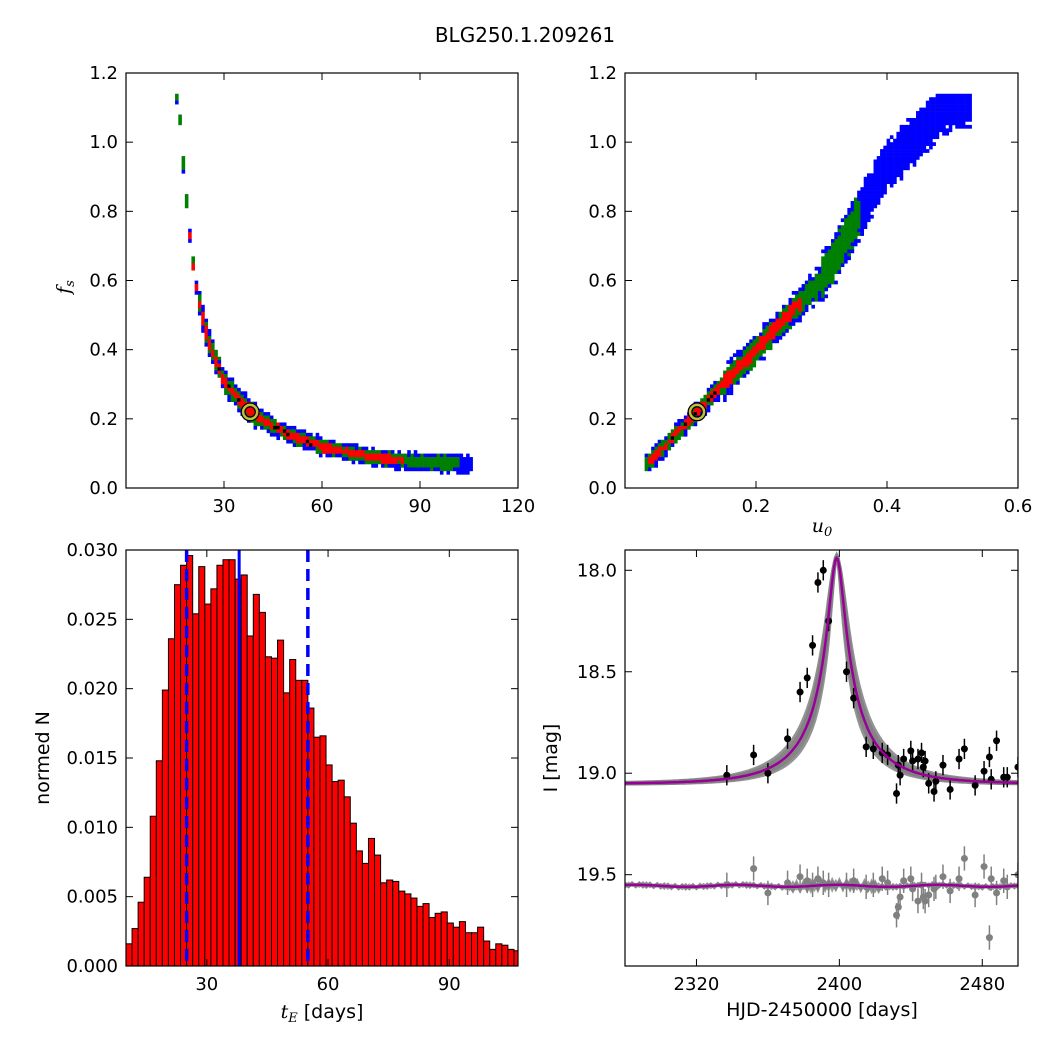 This screenshot has height=1050, width=1050. What do you see at coordinates (92, 689) in the screenshot?
I see `y-tick-label: 0.020` at bounding box center [92, 689].